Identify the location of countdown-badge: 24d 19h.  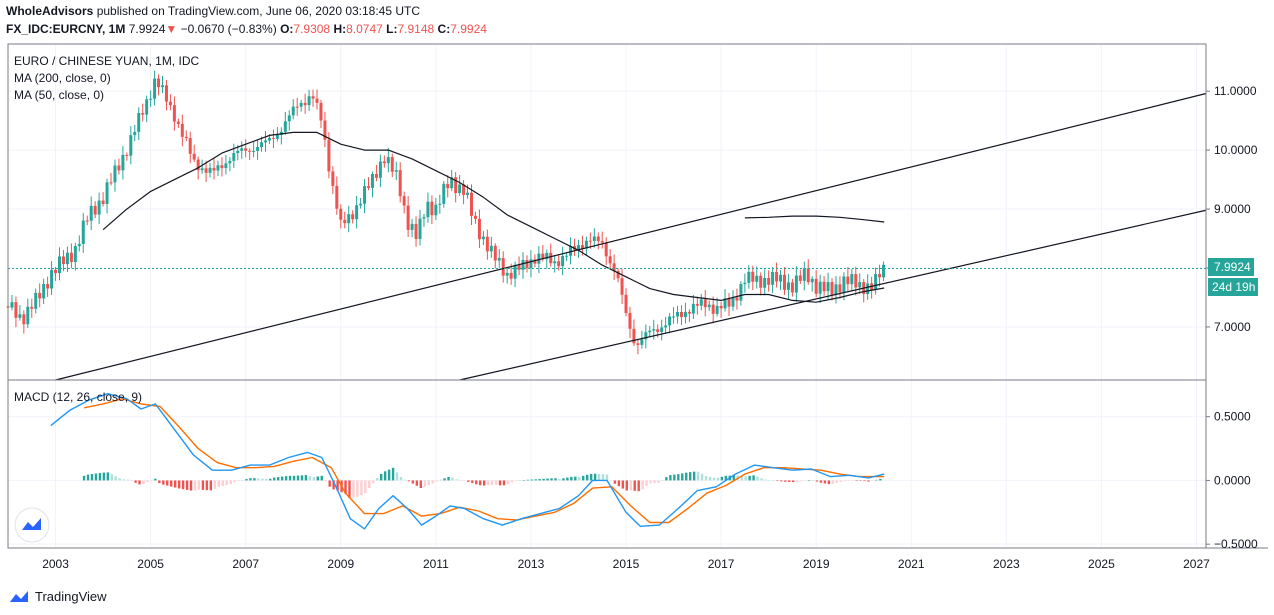
(1233, 287).